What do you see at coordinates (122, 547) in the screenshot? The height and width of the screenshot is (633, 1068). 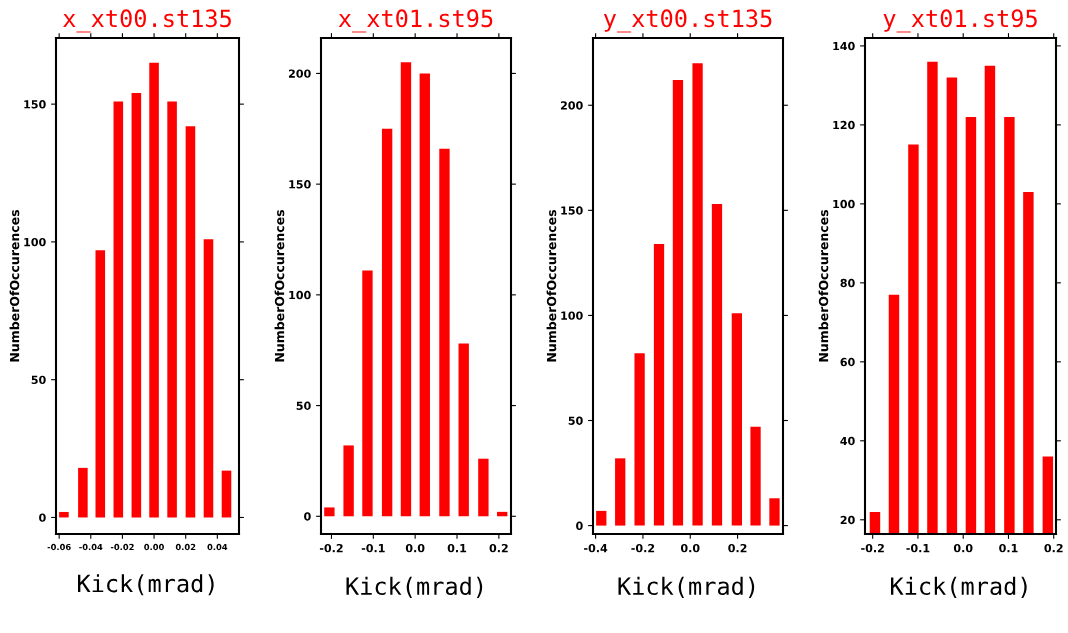 I see `x-tick-label: -0.02` at bounding box center [122, 547].